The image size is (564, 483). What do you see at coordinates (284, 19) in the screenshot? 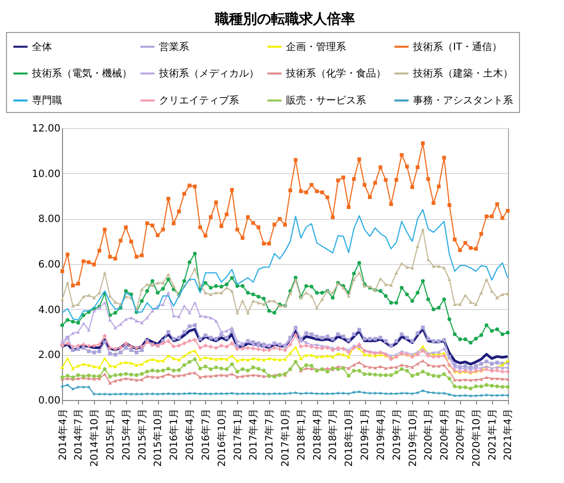
I see `chart-title: 職種別の転職求人倍率` at bounding box center [284, 19].